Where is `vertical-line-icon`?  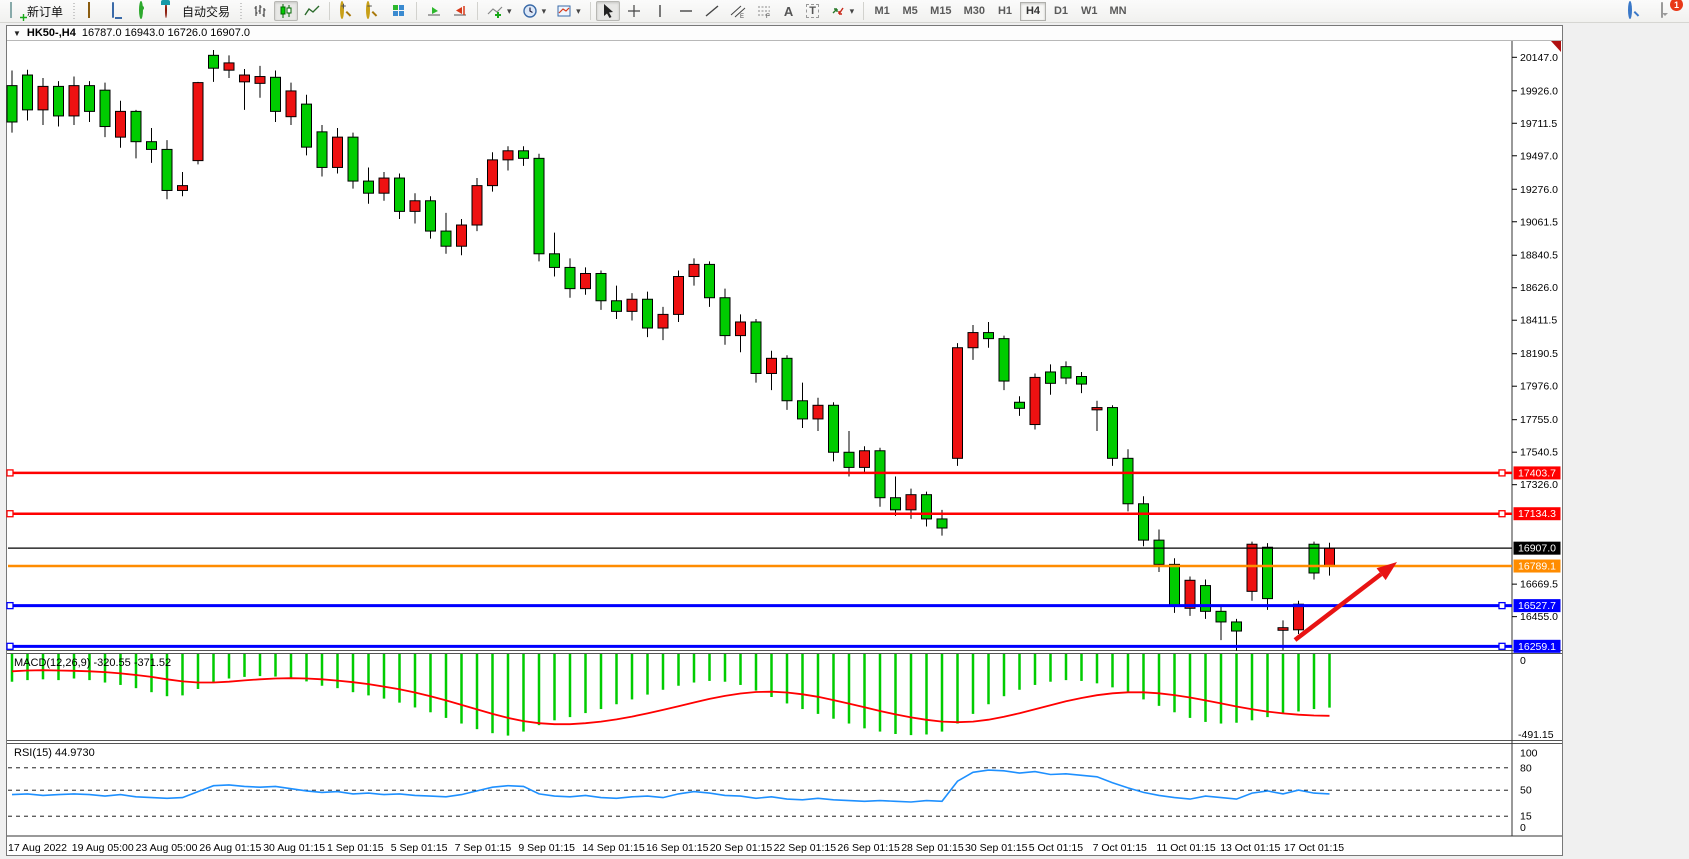
vertical-line-icon is located at coordinates (659, 11).